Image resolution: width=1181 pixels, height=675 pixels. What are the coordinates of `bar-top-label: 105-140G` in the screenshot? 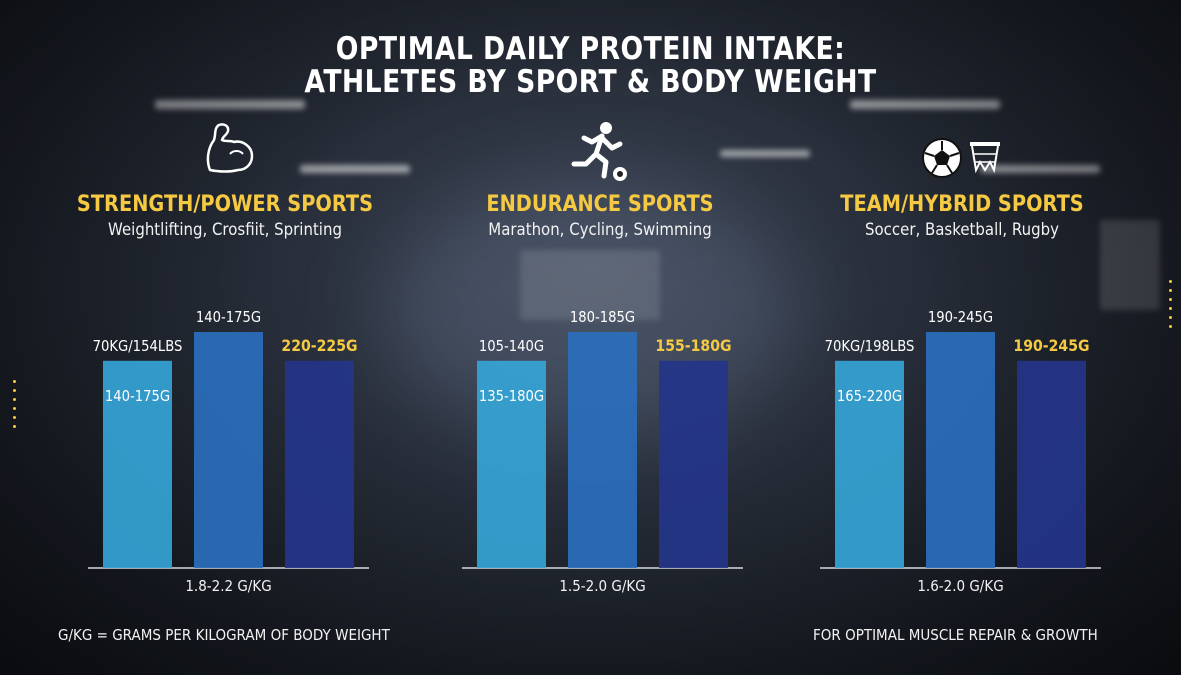 It's located at (511, 346).